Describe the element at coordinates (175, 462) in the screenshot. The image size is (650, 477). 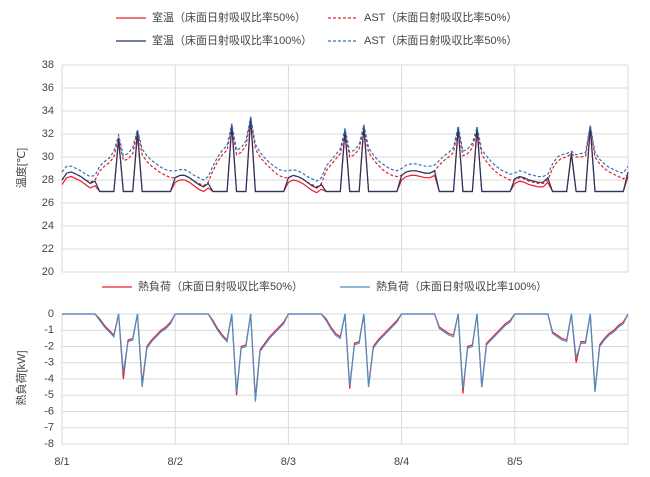
I see `x-tick-label: 8/2` at that location.